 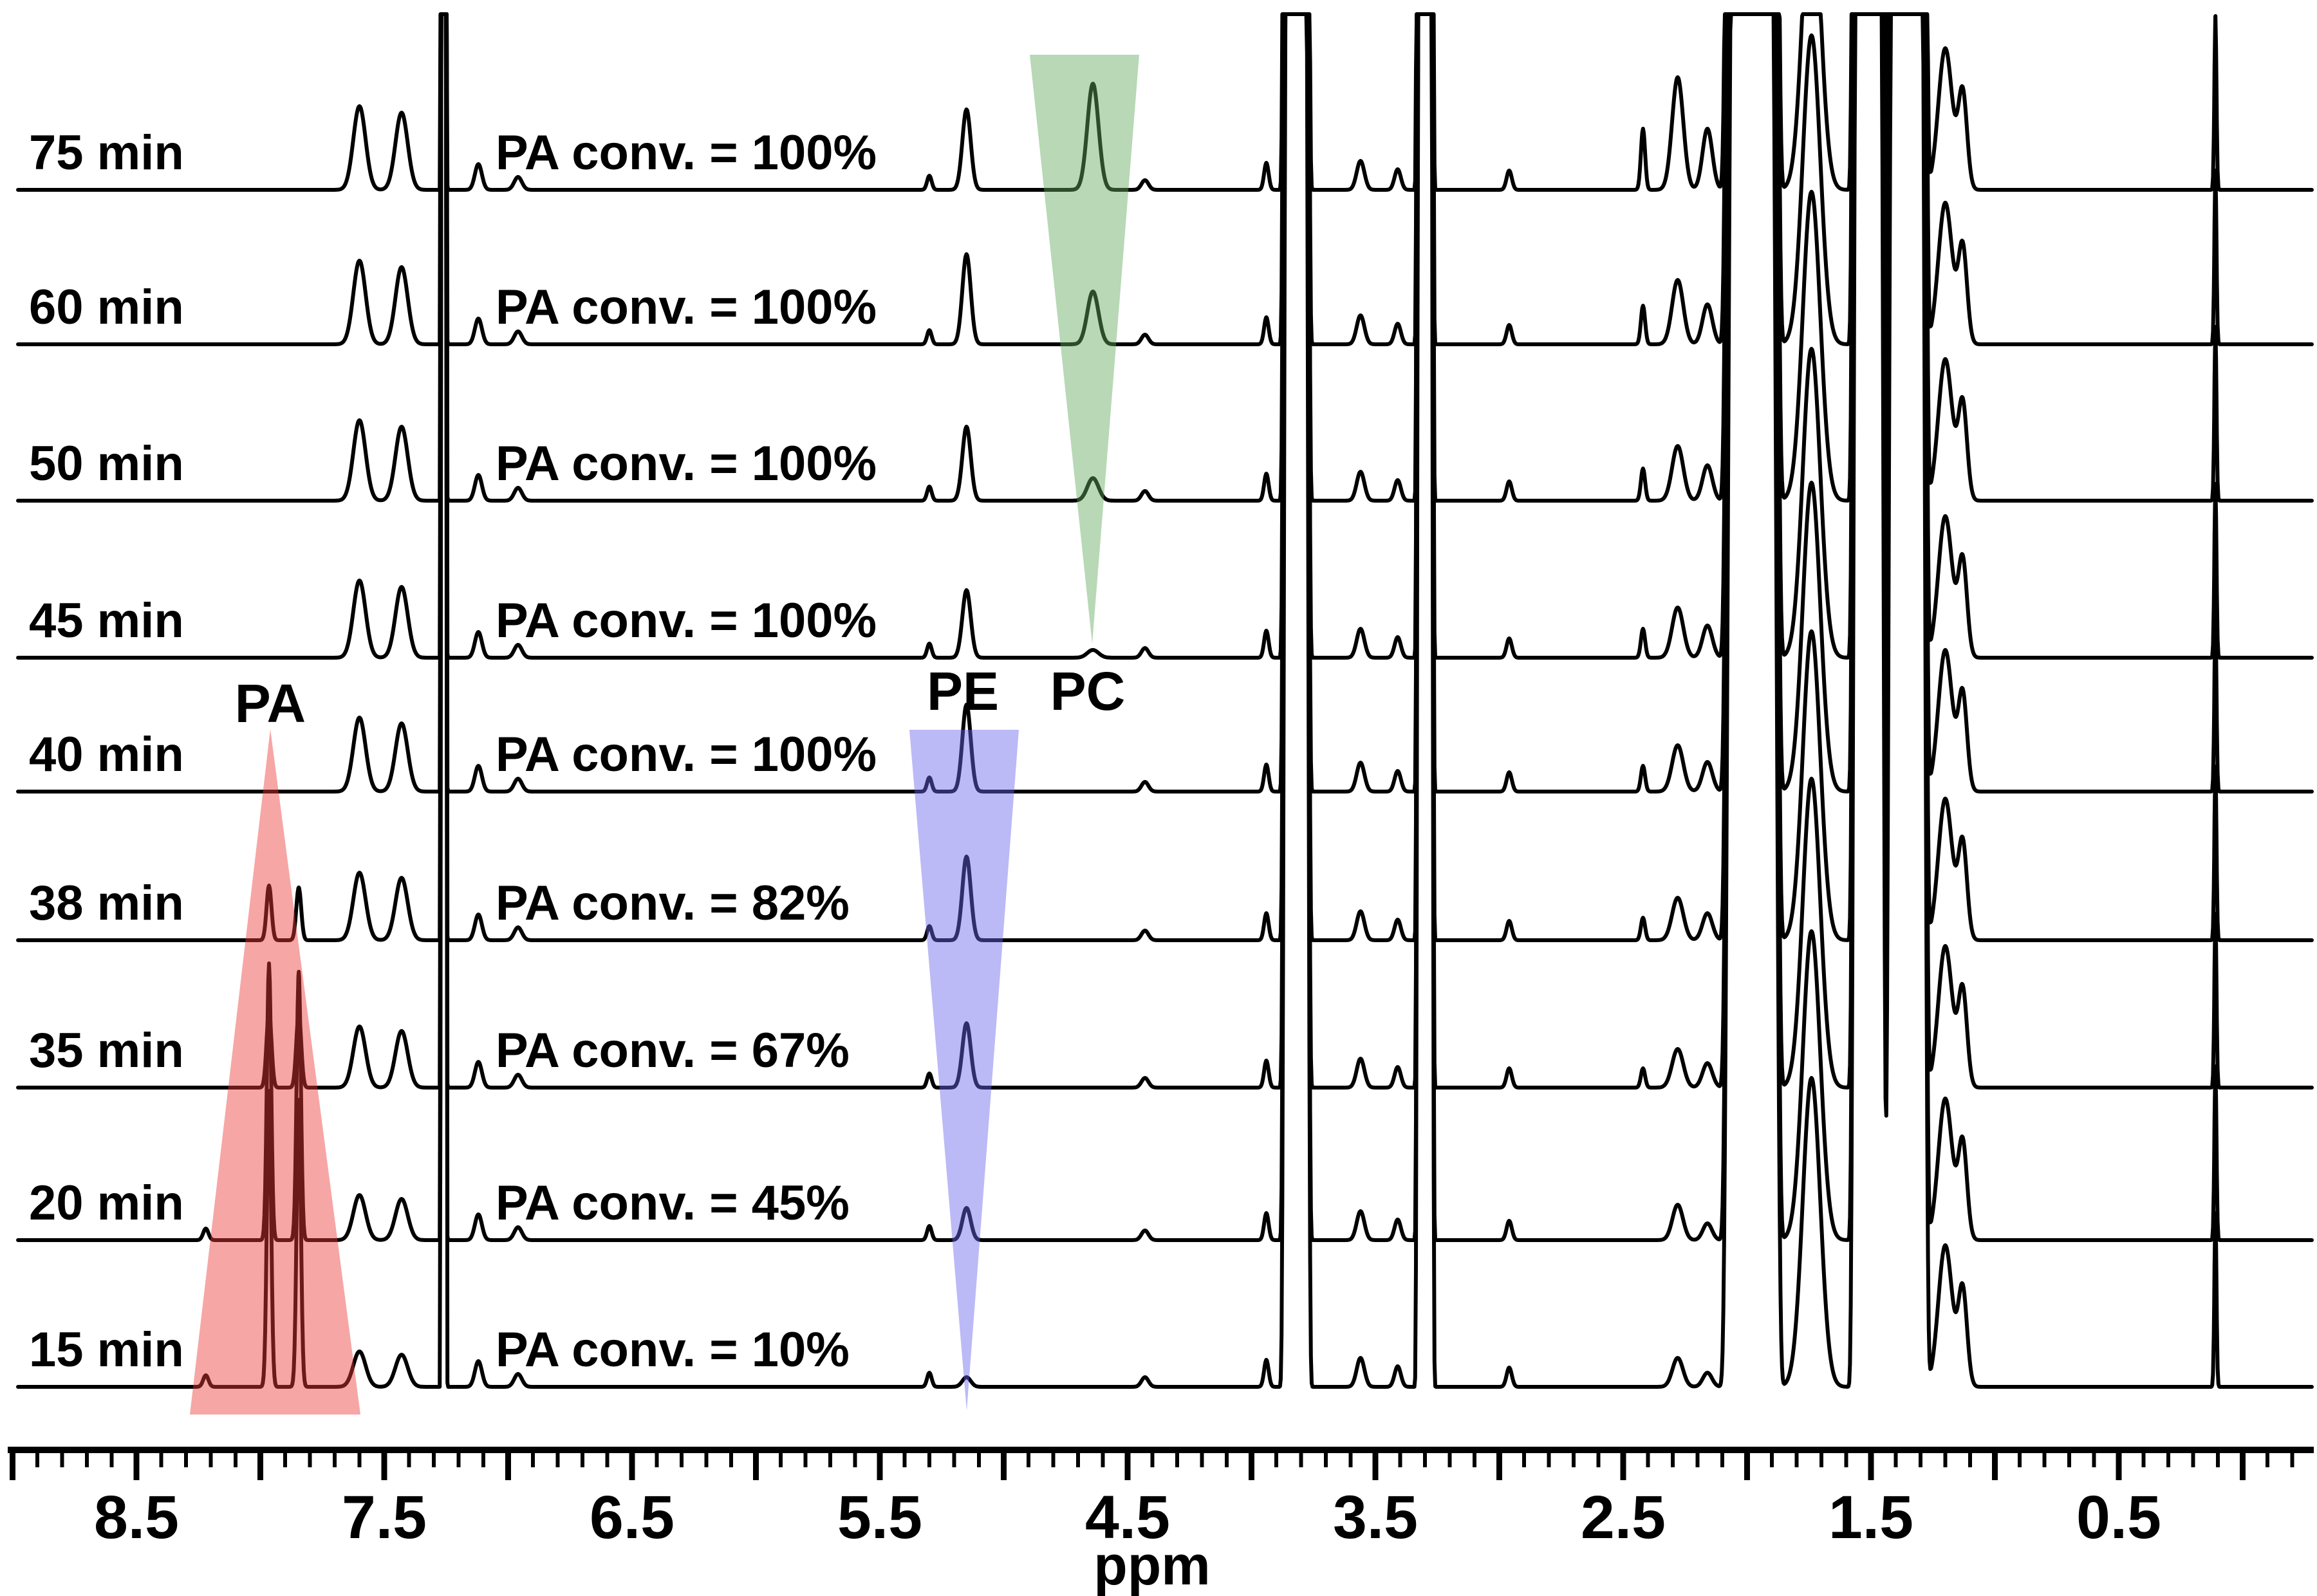 What do you see at coordinates (1088, 691) in the screenshot?
I see `pc-species-label: PC` at bounding box center [1088, 691].